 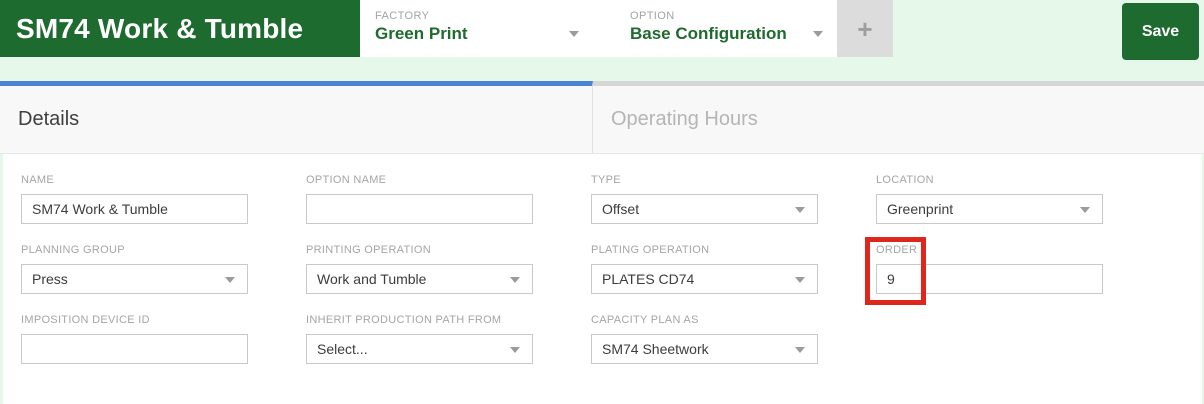 I want to click on field-planning-group: PLANNING GROUP Press, so click(x=134, y=269).